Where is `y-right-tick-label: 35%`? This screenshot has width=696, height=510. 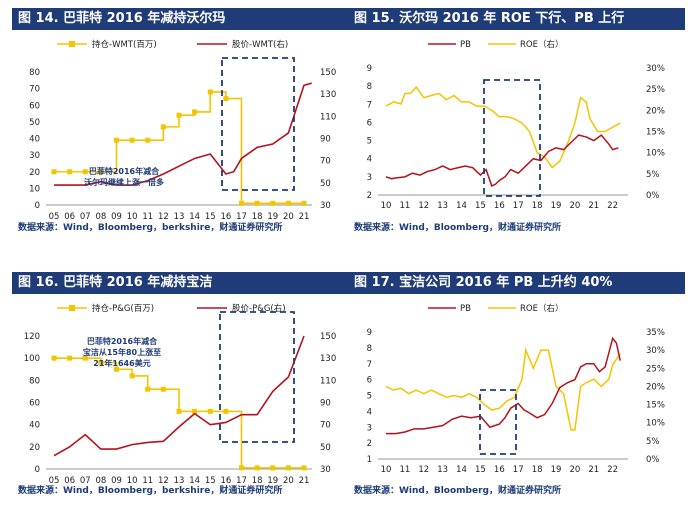
y-right-tick-label: 35% is located at coordinates (655, 333).